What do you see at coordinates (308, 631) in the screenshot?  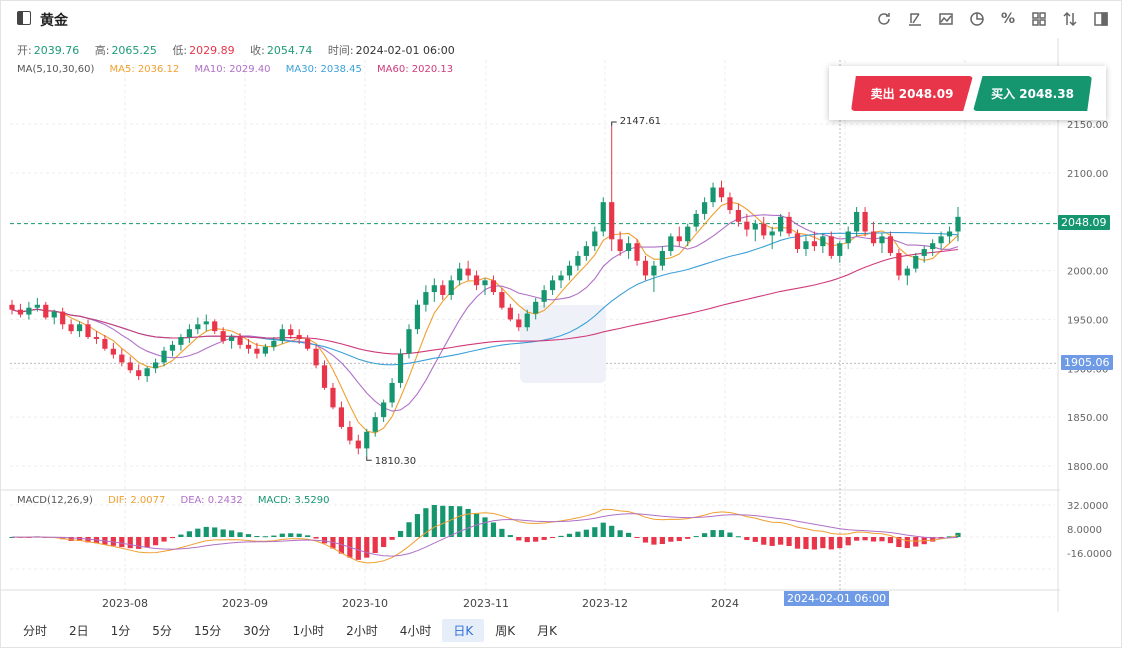 I see `timeframe-6: 1小时` at bounding box center [308, 631].